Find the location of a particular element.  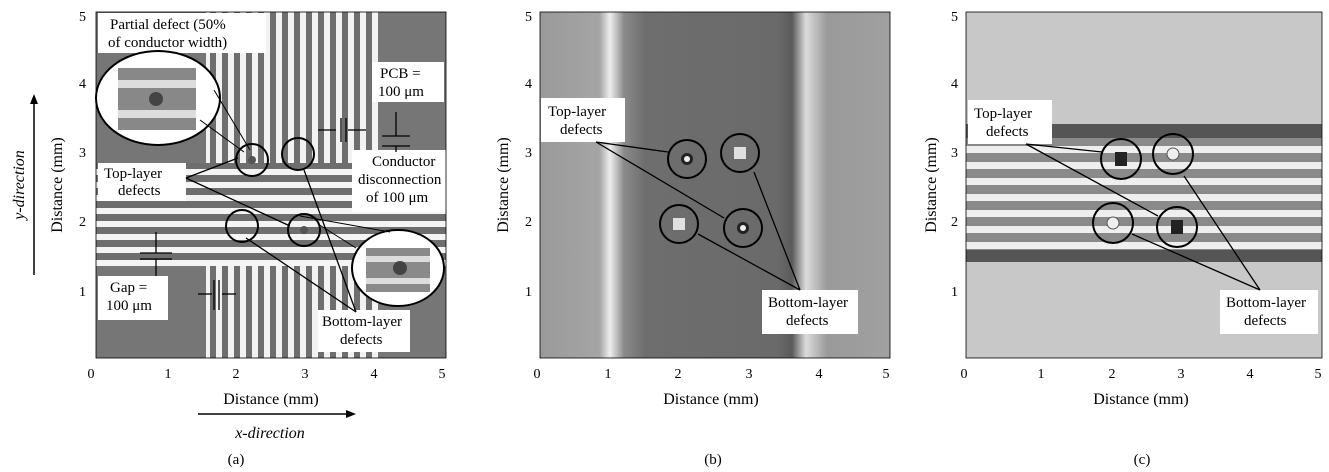

panel-a-caption: (a) is located at coordinates (236, 460).